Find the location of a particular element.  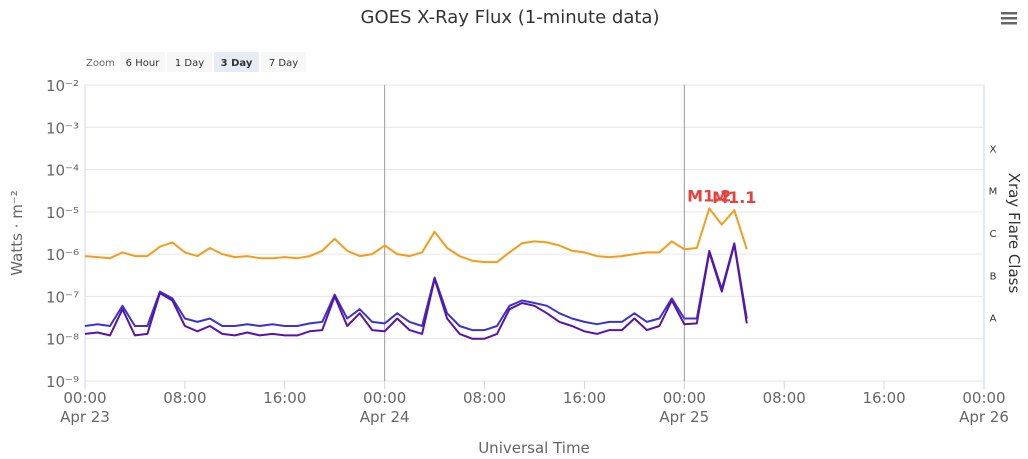

y-tick-label: 10⁻⁹ is located at coordinates (62, 382).